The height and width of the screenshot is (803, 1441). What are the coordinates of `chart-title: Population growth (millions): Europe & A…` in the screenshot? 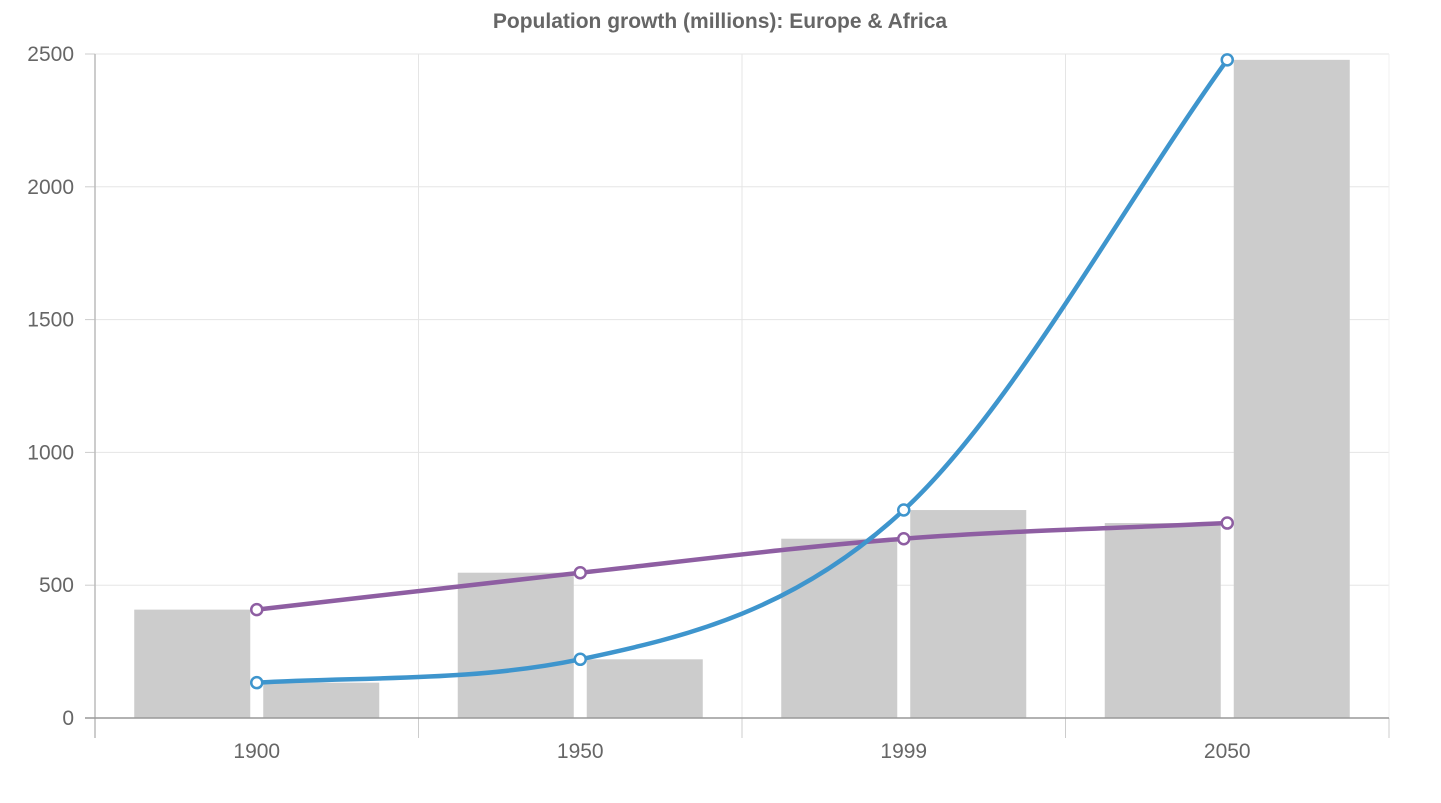 It's located at (720, 21).